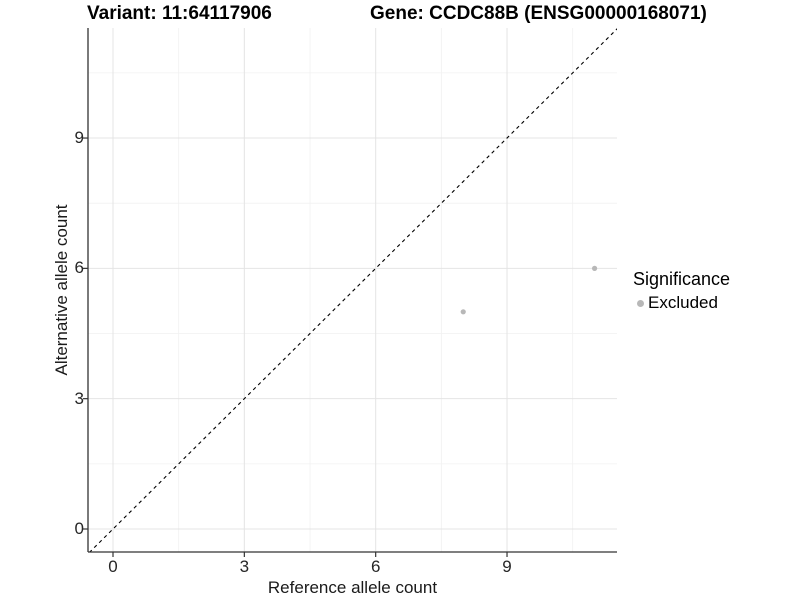  Describe the element at coordinates (683, 302) in the screenshot. I see `legend-entry-label: Excluded` at that location.